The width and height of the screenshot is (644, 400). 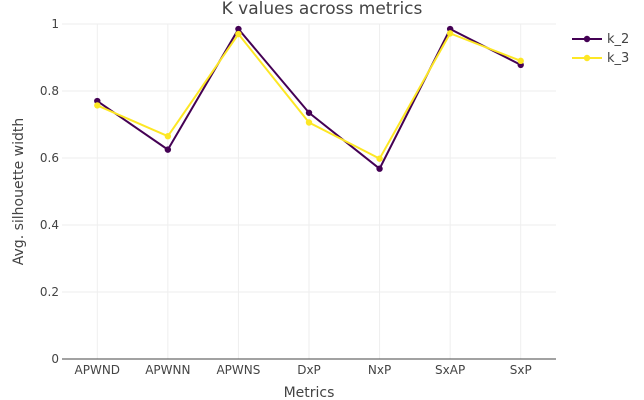 I want to click on chart-title: K values across metrics, so click(x=322, y=9).